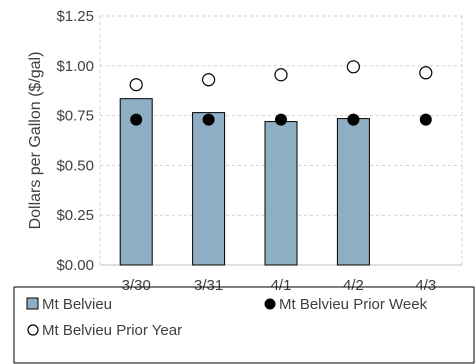  Describe the element at coordinates (353, 304) in the screenshot. I see `legend-label: Mt Belvieu Prior Week` at that location.